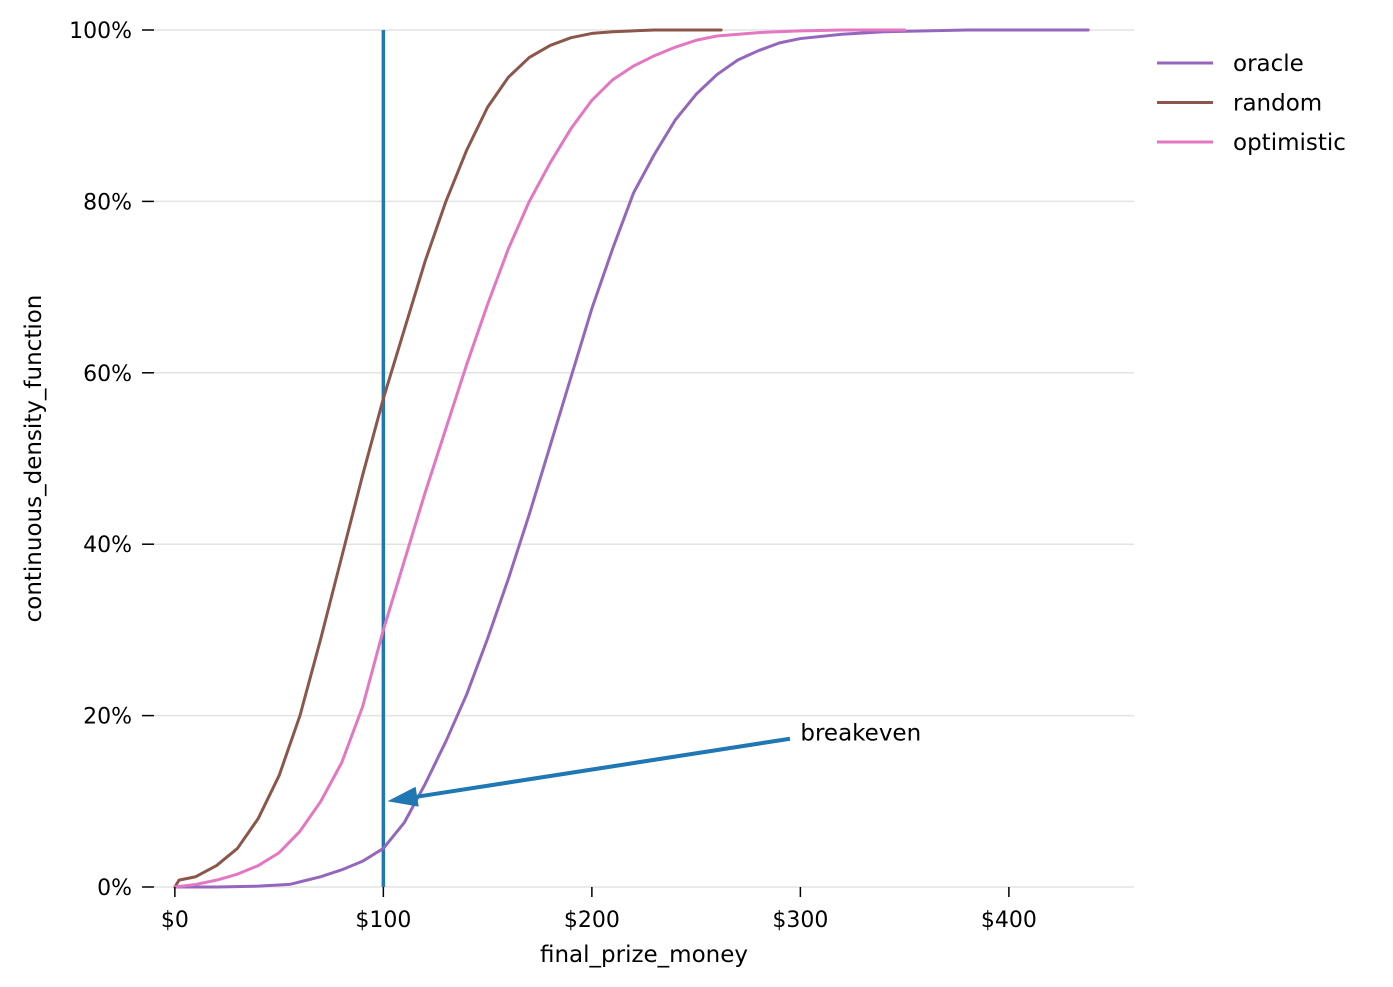  Describe the element at coordinates (1009, 920) in the screenshot. I see `x-tick-label: $400` at that location.